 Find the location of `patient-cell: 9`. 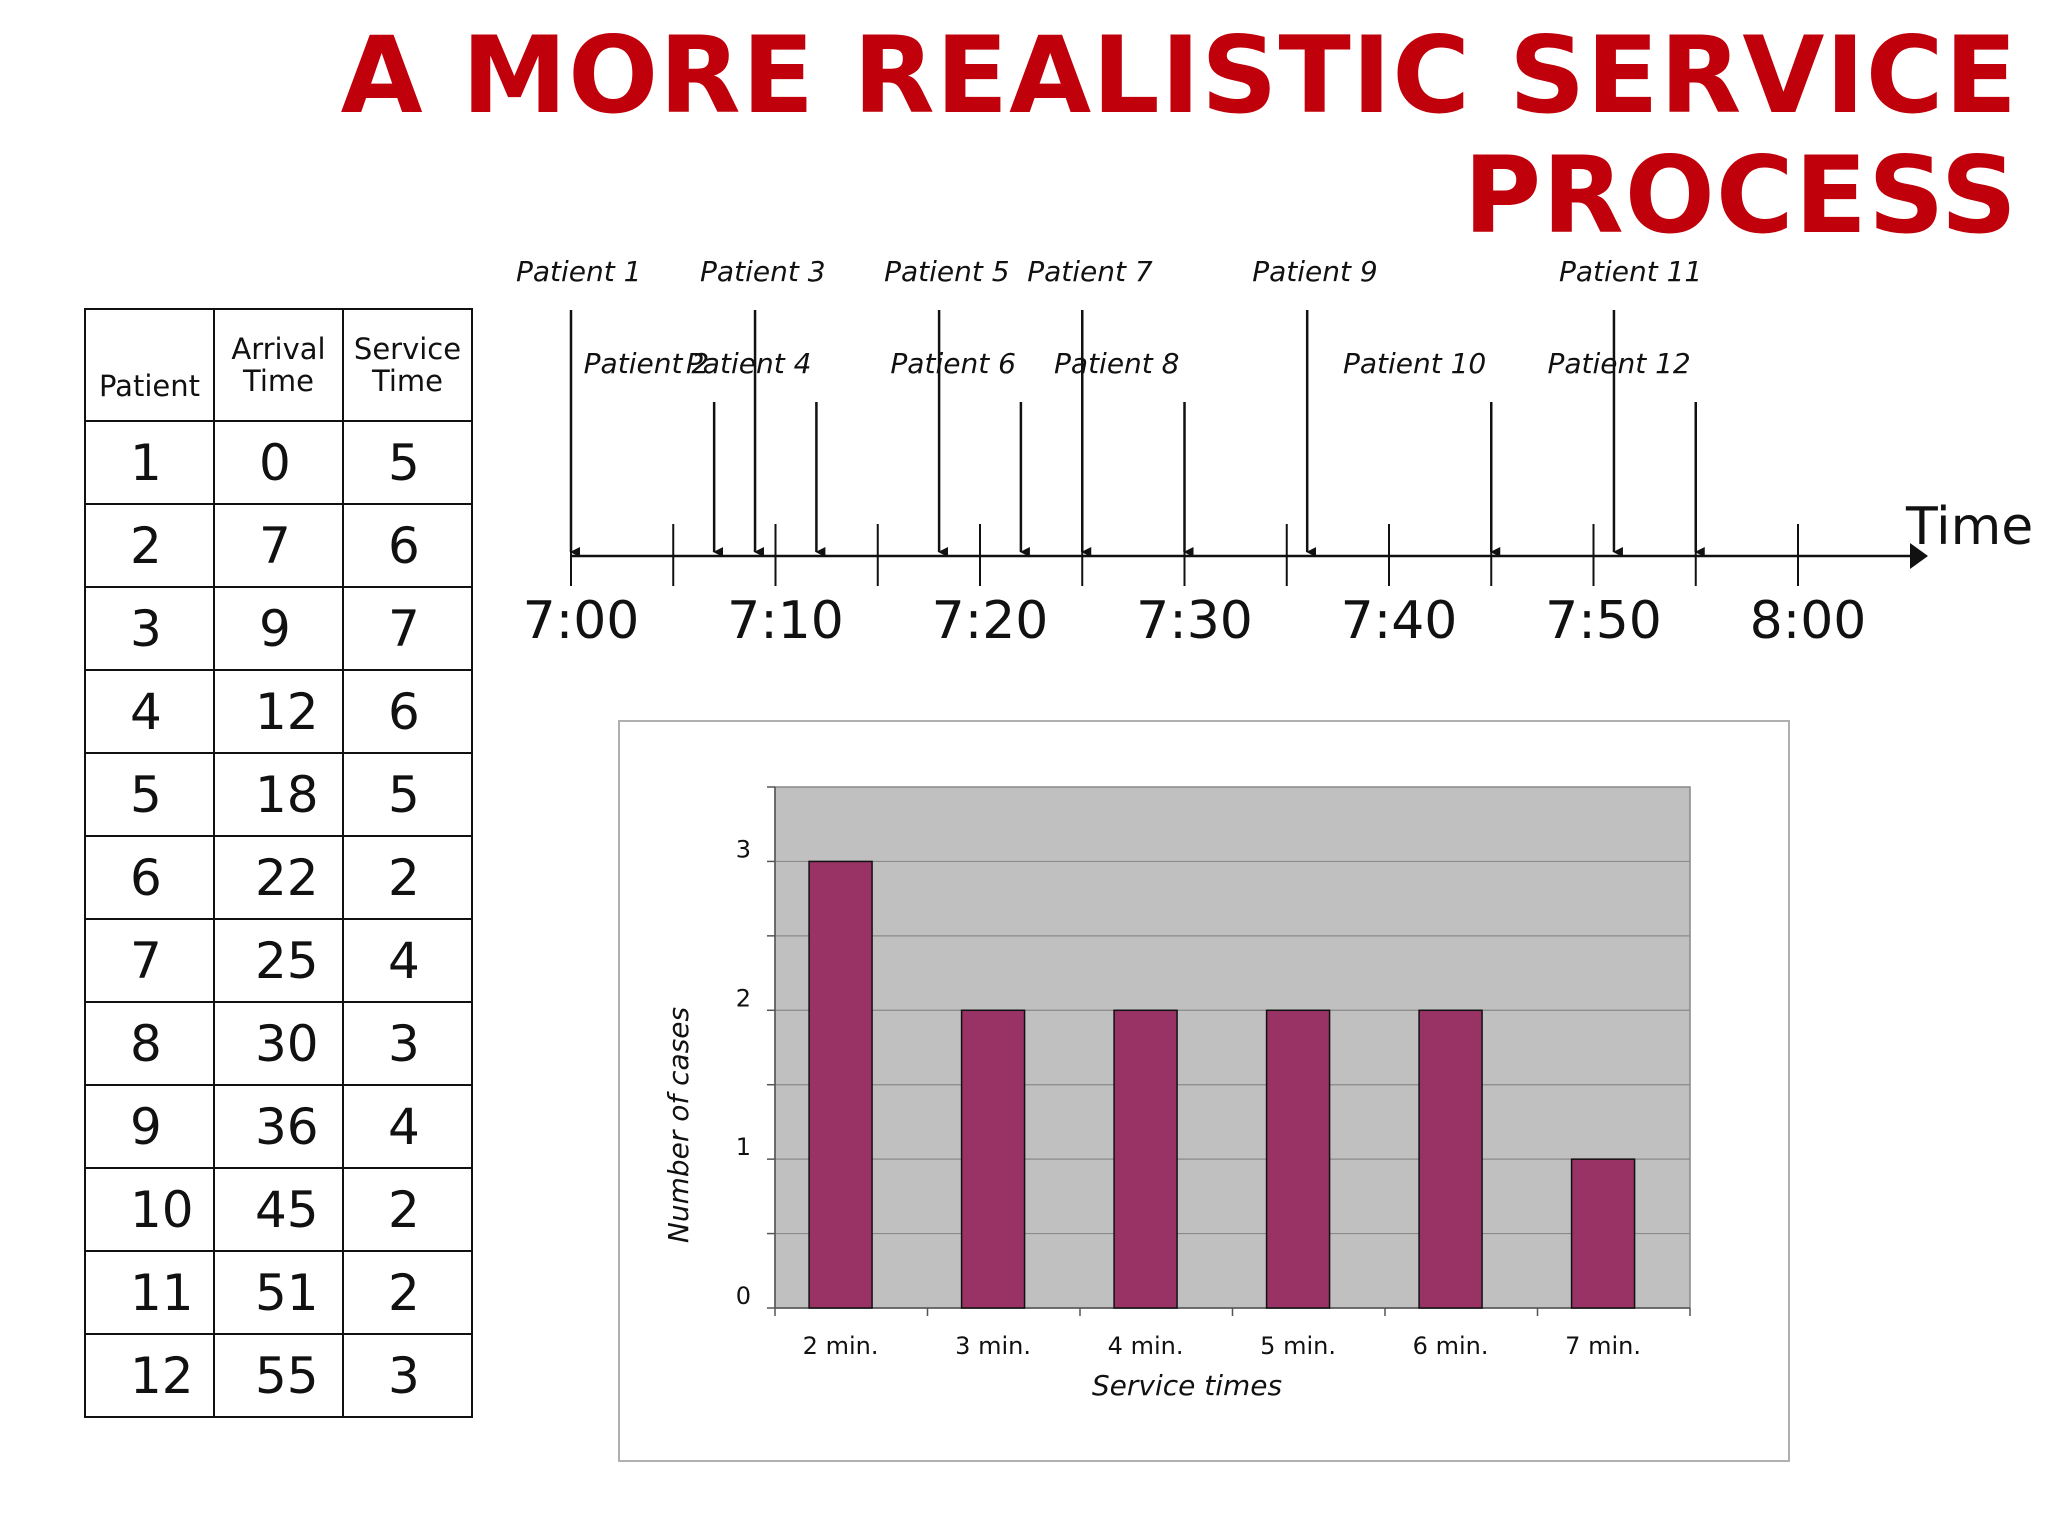

patient-cell: 9 is located at coordinates (149, 1126).